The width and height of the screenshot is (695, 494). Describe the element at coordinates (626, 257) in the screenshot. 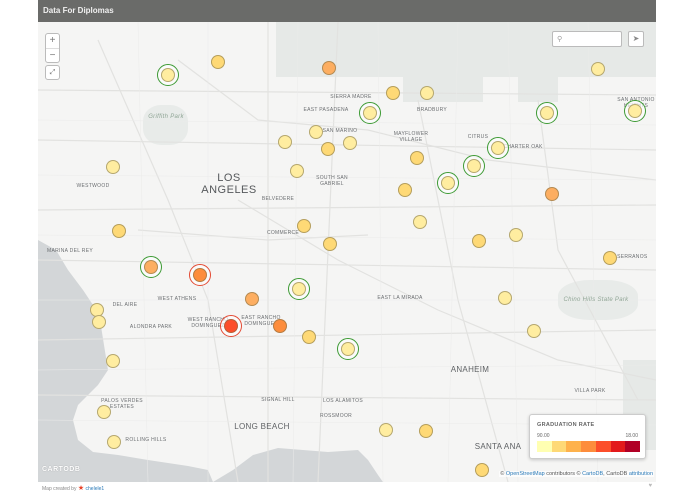

I see `place-label: LOS SERRANOS` at that location.